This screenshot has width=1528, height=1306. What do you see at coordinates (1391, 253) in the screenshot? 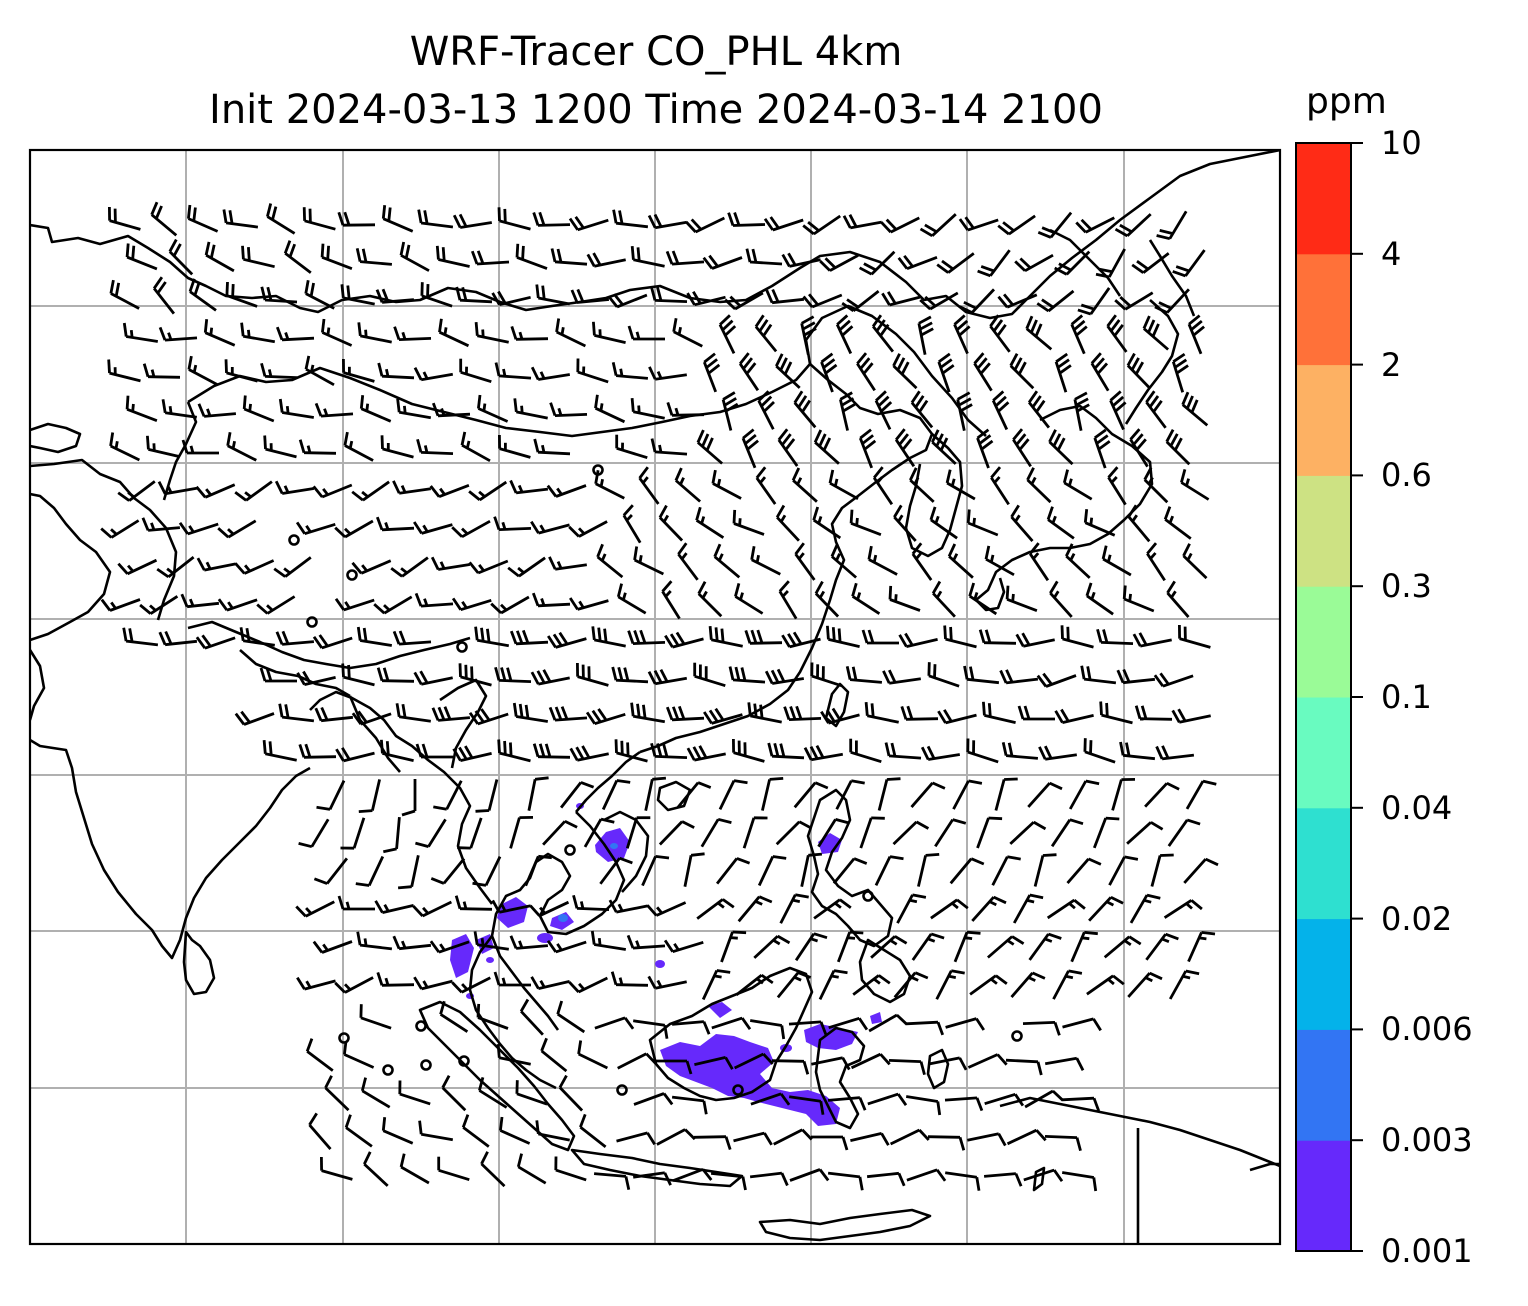
I see `colorbar-tick-label: 4` at bounding box center [1391, 253].